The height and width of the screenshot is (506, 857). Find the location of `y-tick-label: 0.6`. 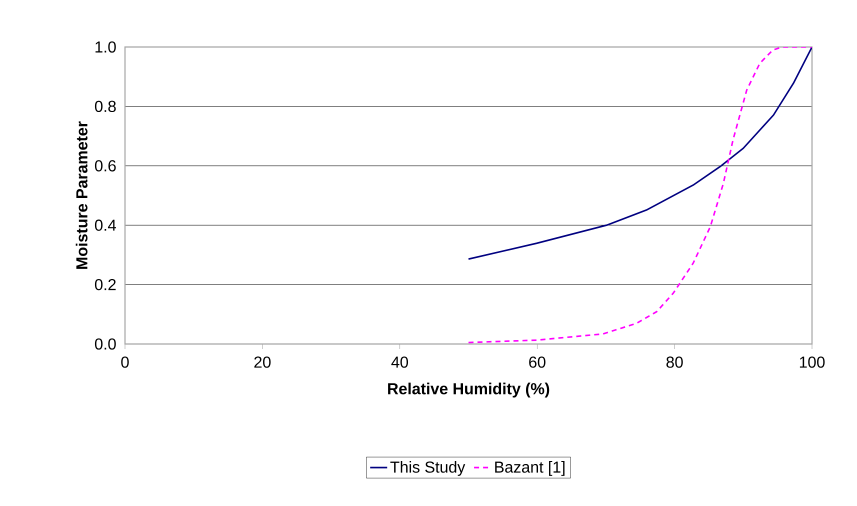

y-tick-label: 0.6 is located at coordinates (105, 166).